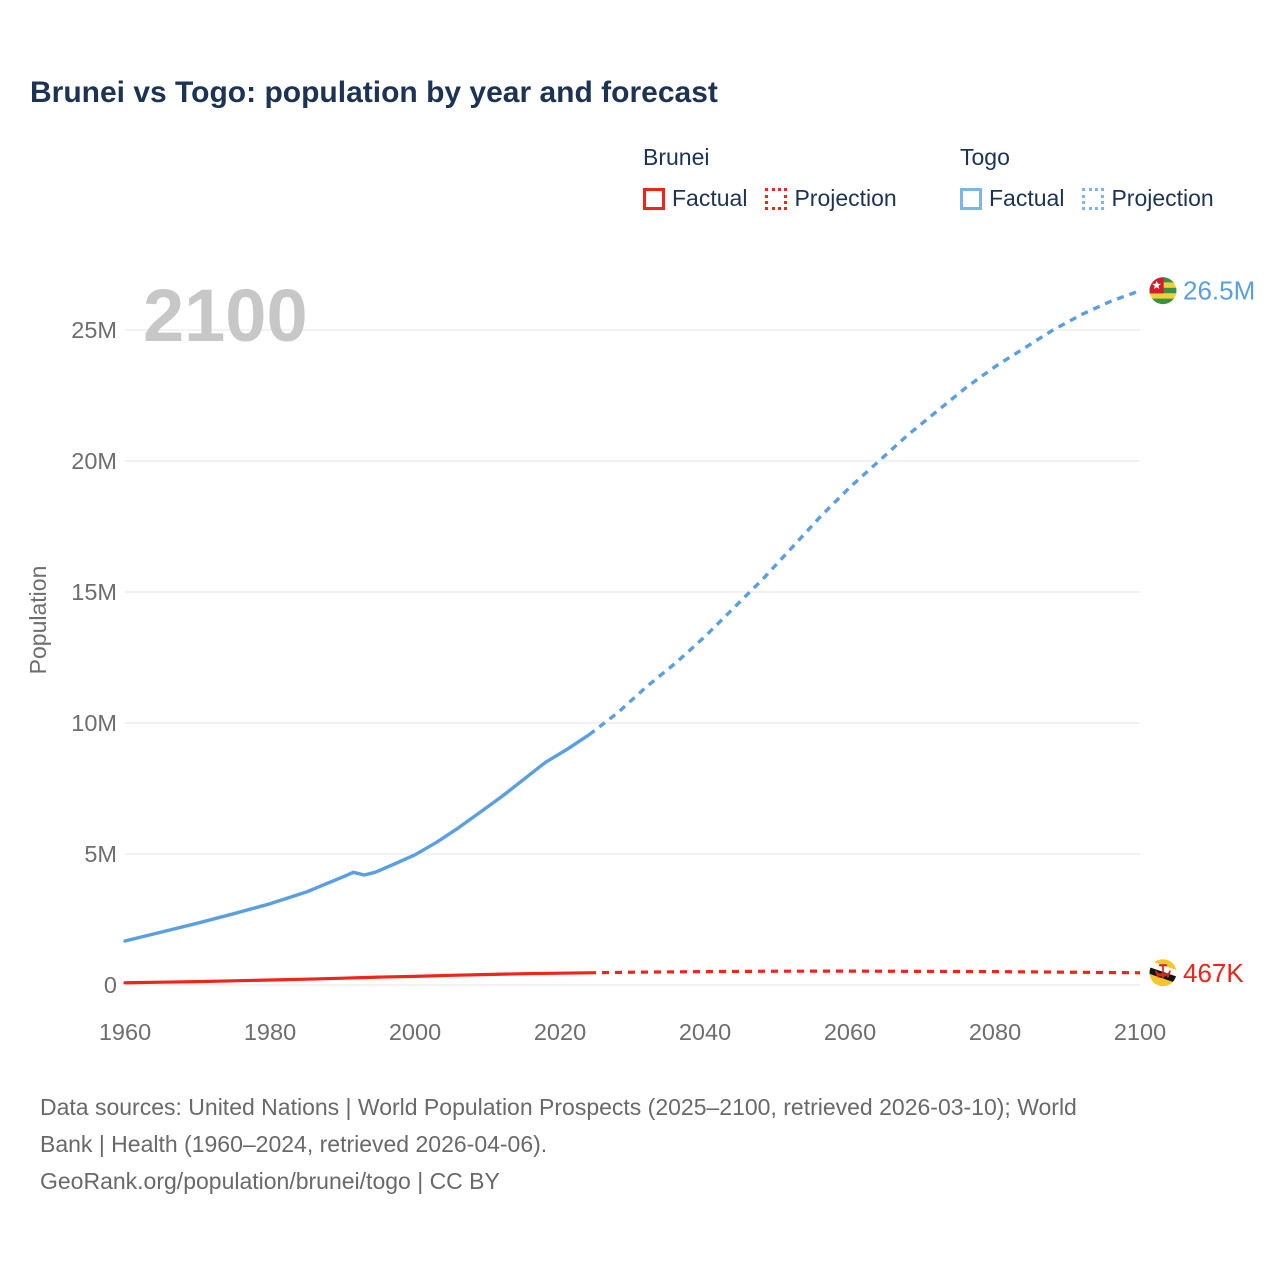  I want to click on legend-item-brunei-factual: Factual, so click(695, 198).